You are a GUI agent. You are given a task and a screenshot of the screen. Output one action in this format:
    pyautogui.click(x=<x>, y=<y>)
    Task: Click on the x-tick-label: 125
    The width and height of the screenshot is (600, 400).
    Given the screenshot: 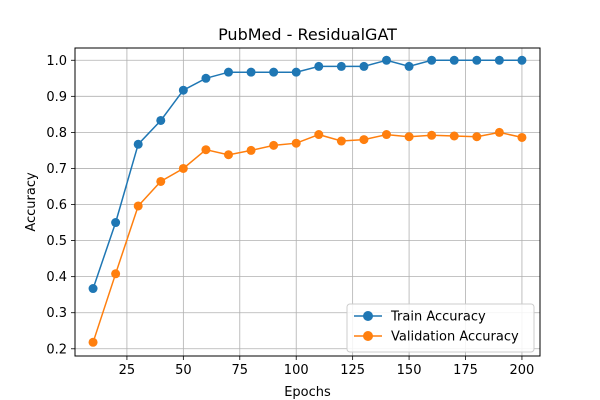 What is the action you would take?
    pyautogui.click(x=352, y=370)
    